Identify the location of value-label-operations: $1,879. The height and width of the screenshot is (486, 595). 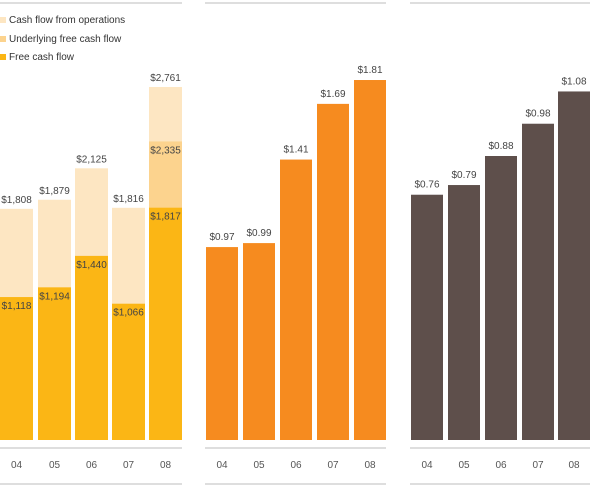
(54, 191).